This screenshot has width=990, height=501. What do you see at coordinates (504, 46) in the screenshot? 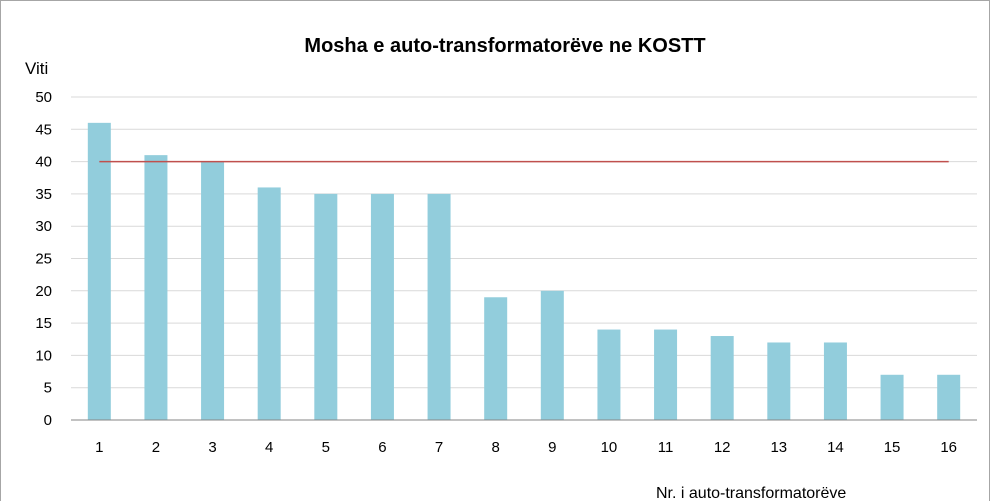
I see `chart-title: Mosha e auto-transformatorëve ne KOSTT` at bounding box center [504, 46].